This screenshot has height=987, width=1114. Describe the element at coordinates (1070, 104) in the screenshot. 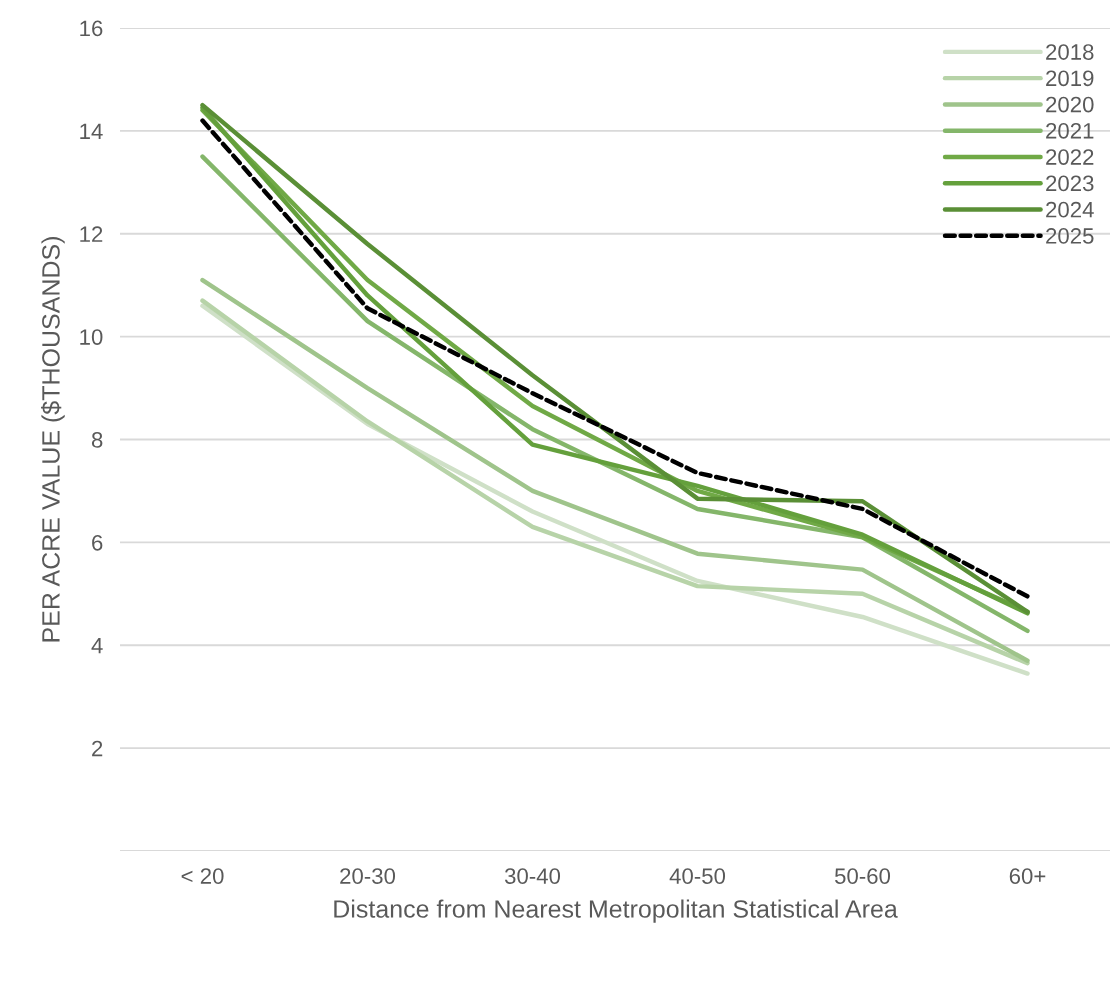

I see `legend-label: 2020` at that location.